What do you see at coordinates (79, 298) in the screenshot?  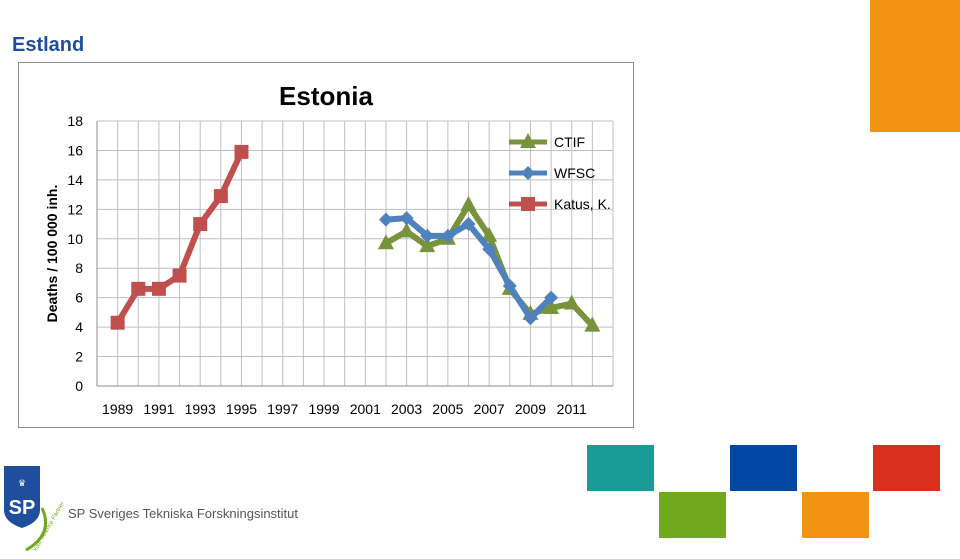 I see `y-tick-label: 6` at bounding box center [79, 298].